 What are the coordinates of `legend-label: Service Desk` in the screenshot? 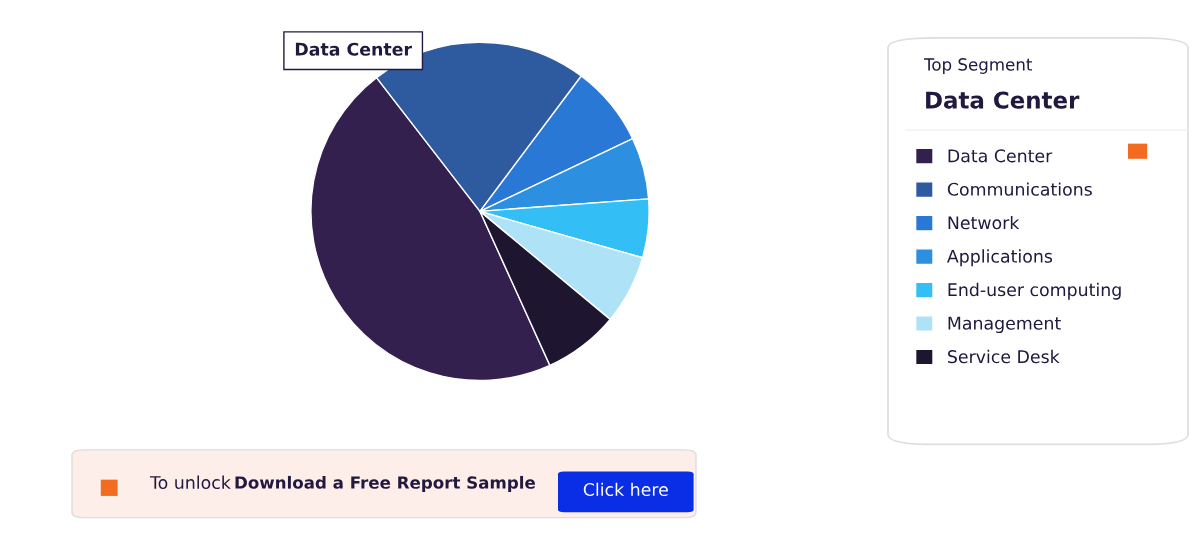 It's located at (1004, 356).